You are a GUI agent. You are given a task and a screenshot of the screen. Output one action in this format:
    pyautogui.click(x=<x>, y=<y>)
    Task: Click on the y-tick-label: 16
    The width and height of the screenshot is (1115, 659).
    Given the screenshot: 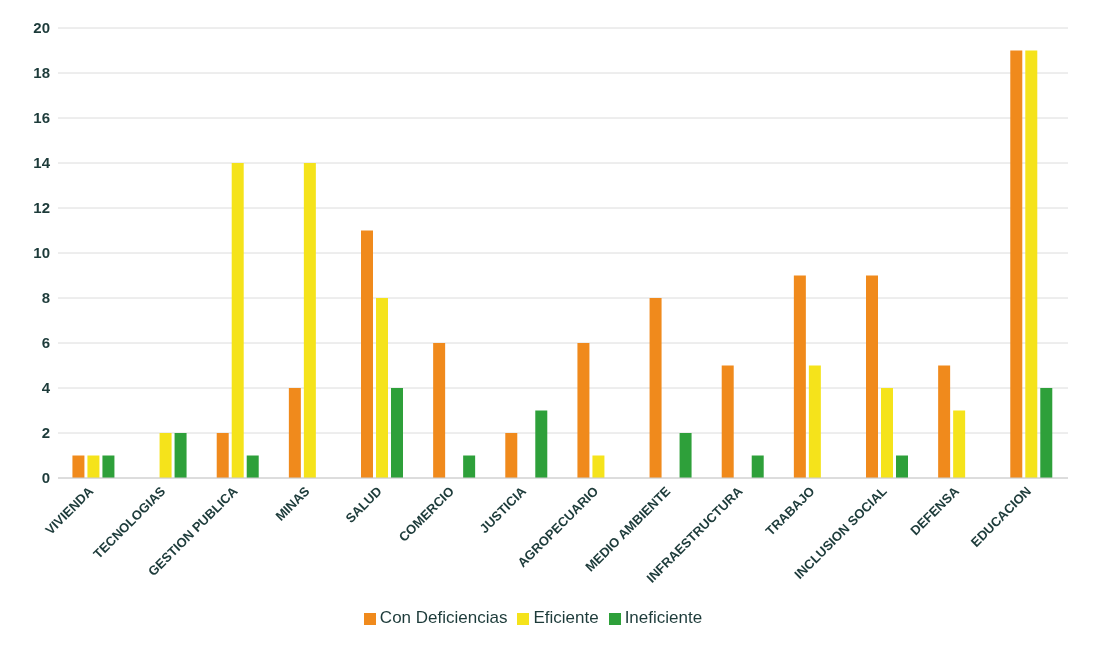 What is the action you would take?
    pyautogui.click(x=41, y=118)
    